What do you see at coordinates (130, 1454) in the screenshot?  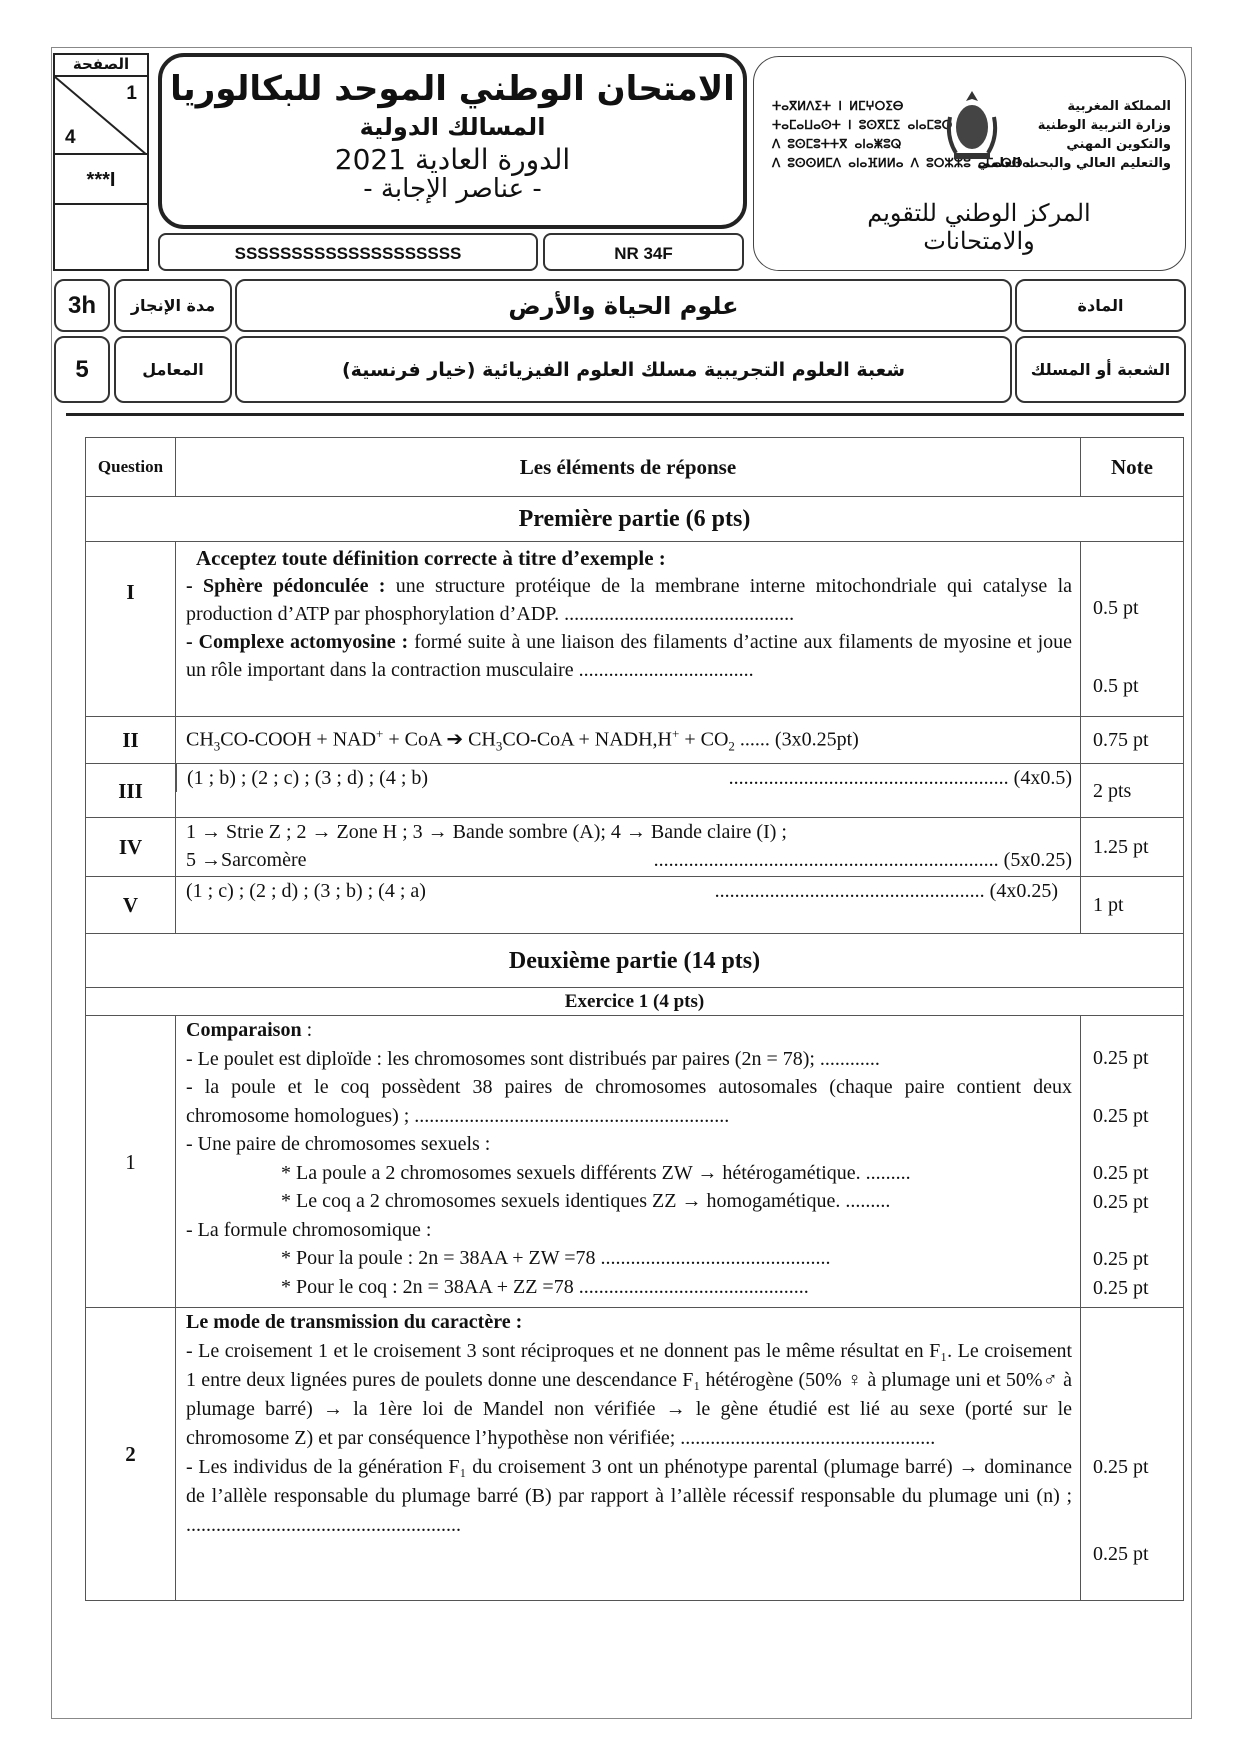 I see `question-id: 2` at bounding box center [130, 1454].